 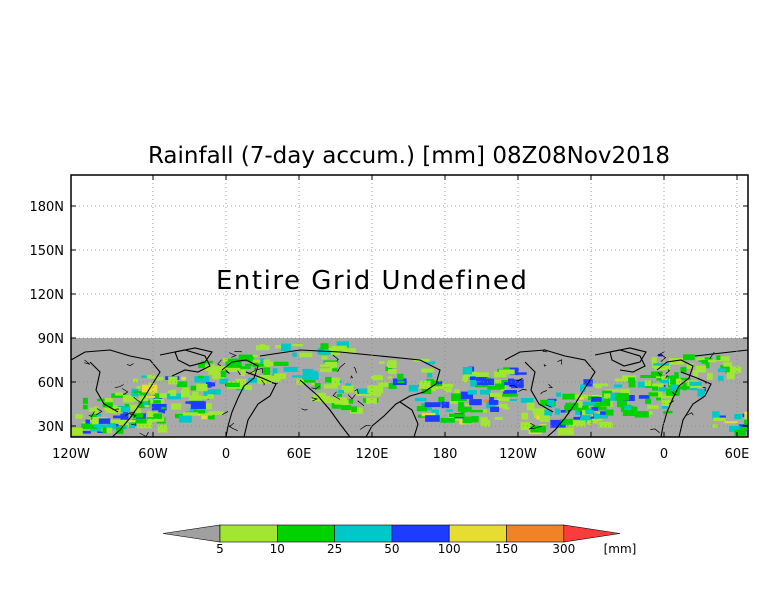 I want to click on lon-tick-label: 60W, so click(x=153, y=454).